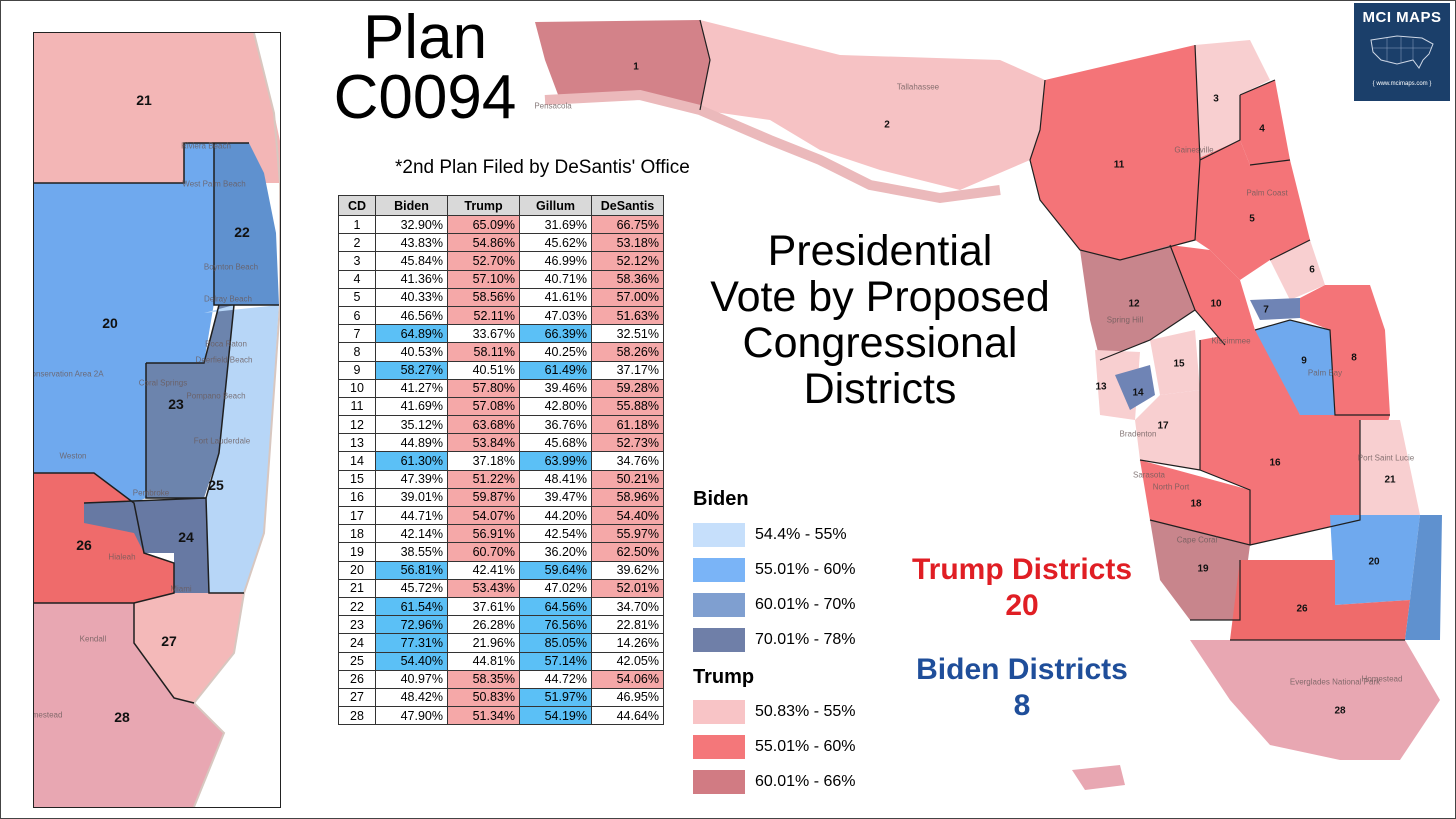  I want to click on vote-share-cell: 53.84%, so click(483, 443).